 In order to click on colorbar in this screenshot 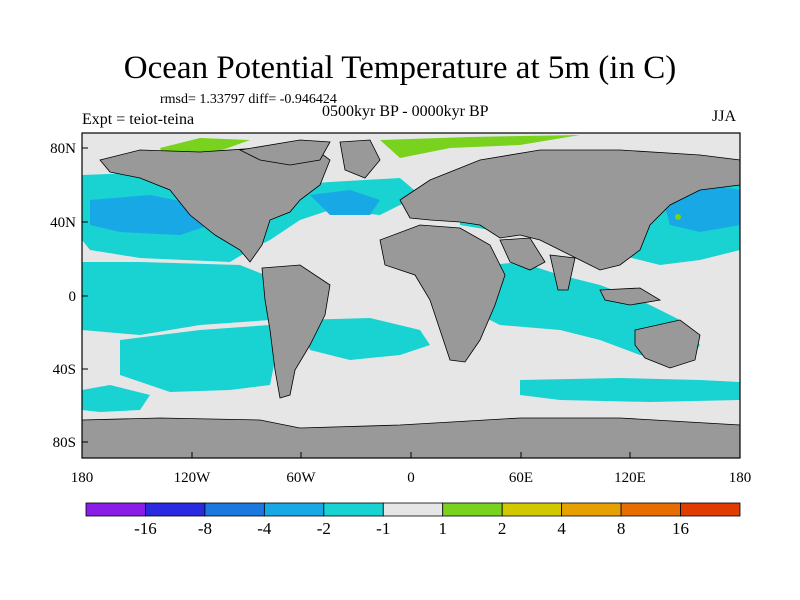, I will do `click(413, 509)`.